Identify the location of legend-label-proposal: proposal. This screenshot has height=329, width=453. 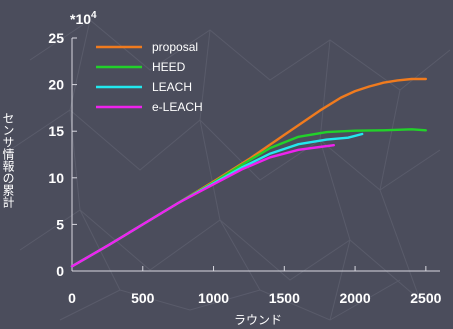
(175, 47).